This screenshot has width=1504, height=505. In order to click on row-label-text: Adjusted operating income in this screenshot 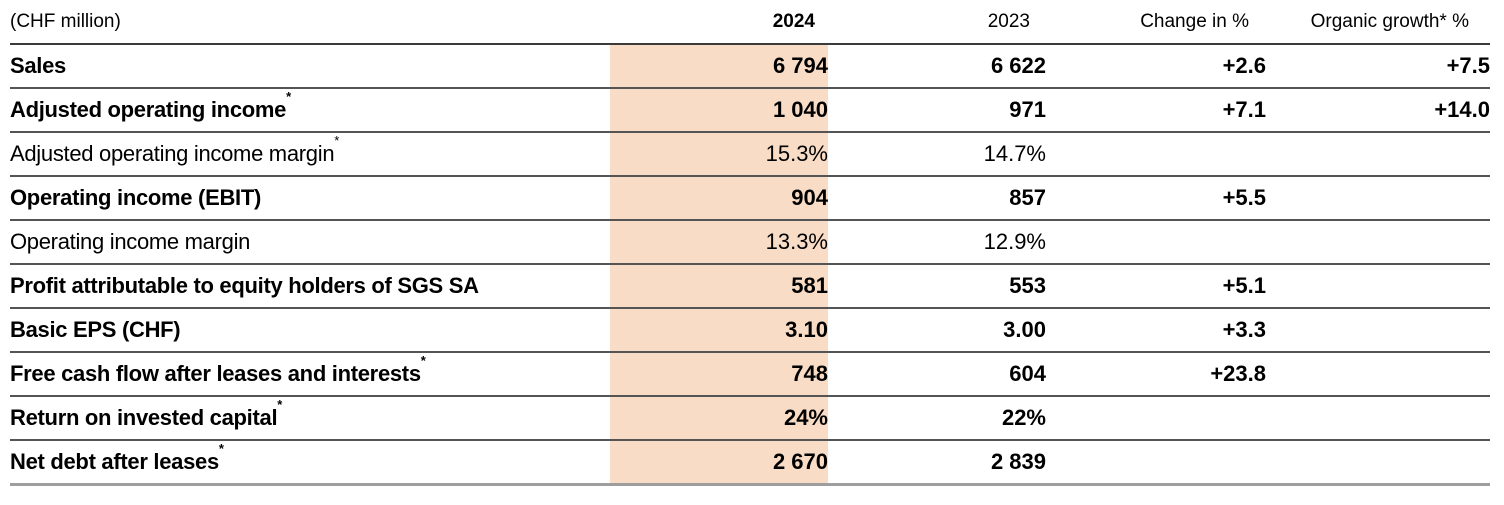, I will do `click(148, 109)`.